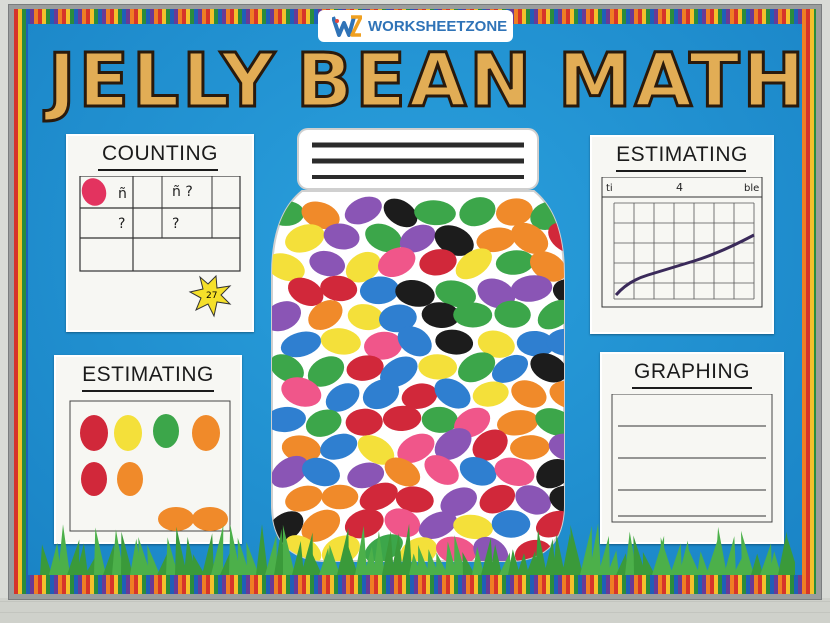 The image size is (830, 623). What do you see at coordinates (751, 188) in the screenshot?
I see `graph-header-right: ble` at bounding box center [751, 188].